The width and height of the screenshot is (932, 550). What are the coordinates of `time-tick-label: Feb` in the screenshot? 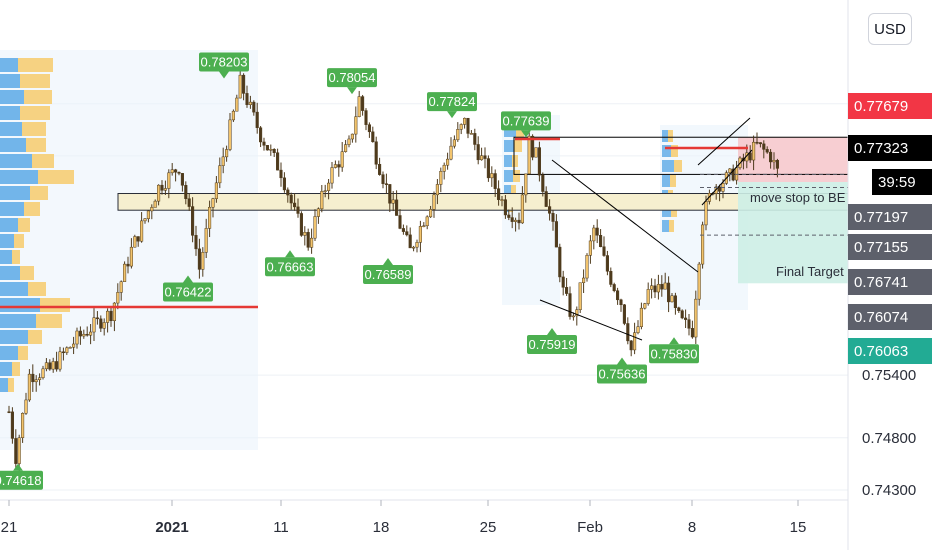 It's located at (590, 527).